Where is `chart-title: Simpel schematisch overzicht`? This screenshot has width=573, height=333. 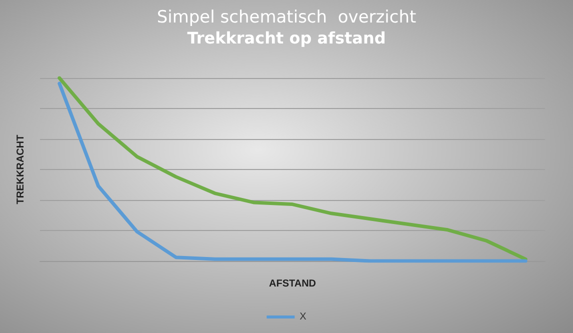
chart-title: Simpel schematisch overzicht is located at coordinates (286, 18).